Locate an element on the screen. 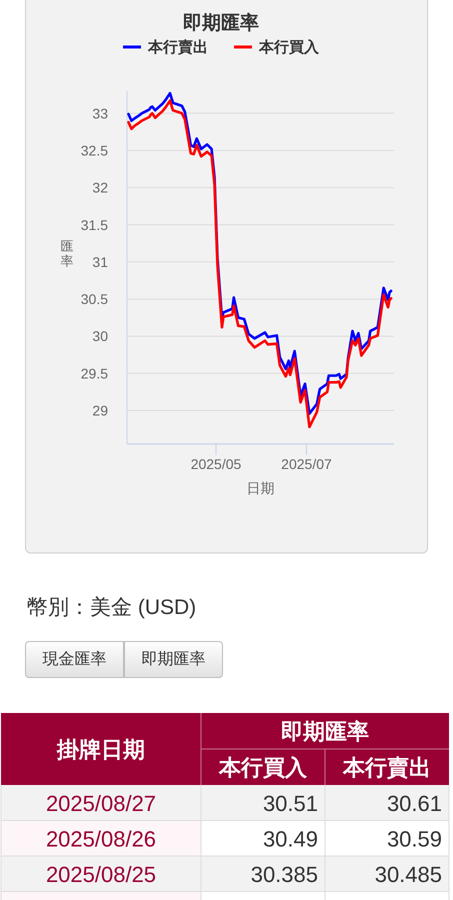 The height and width of the screenshot is (900, 453). x-tick-label: 2025/05 is located at coordinates (216, 464).